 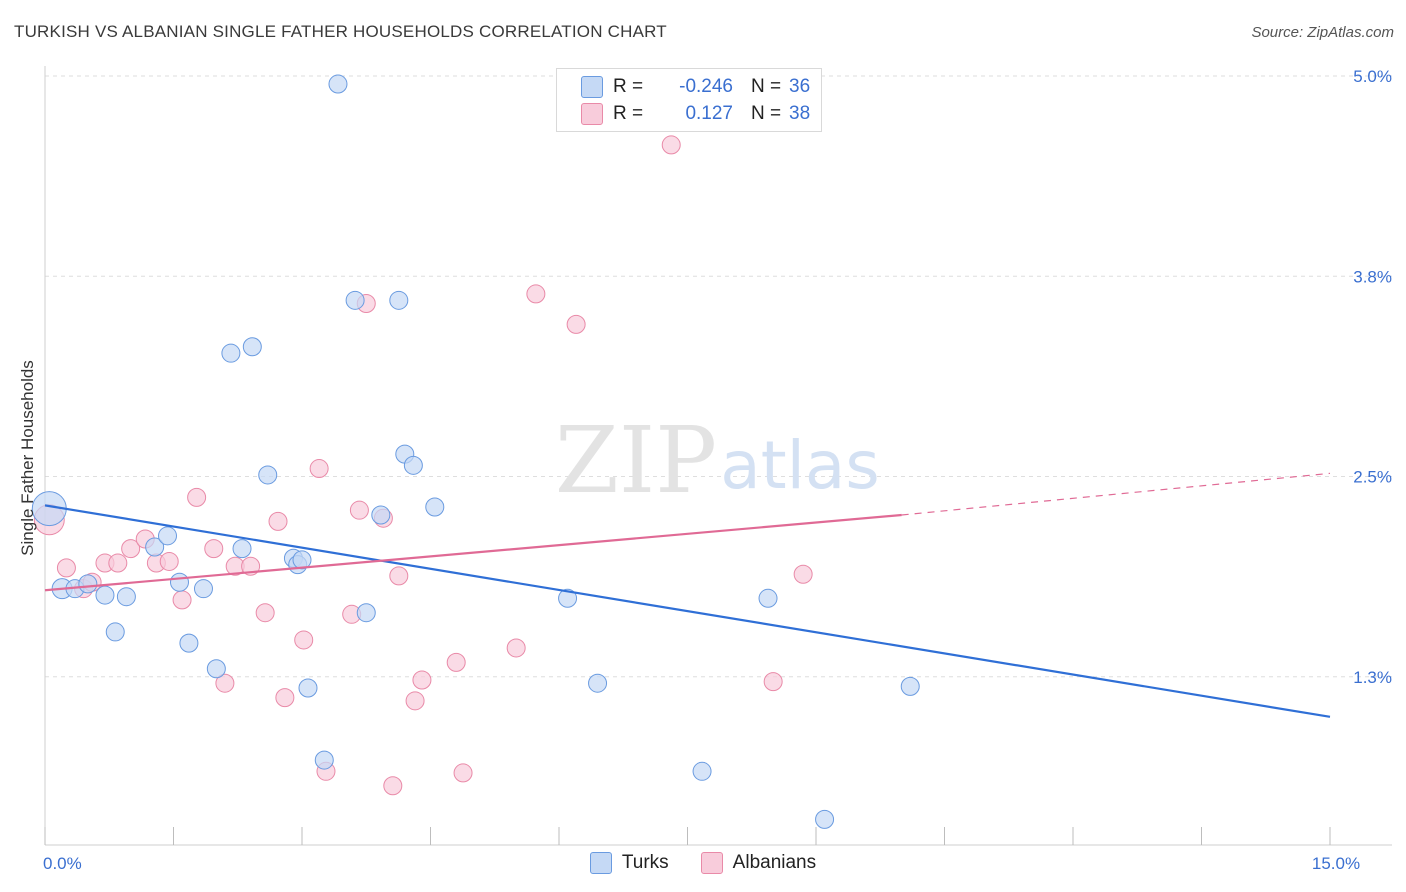 I want to click on albanians-trend-line, so click(x=473, y=552).